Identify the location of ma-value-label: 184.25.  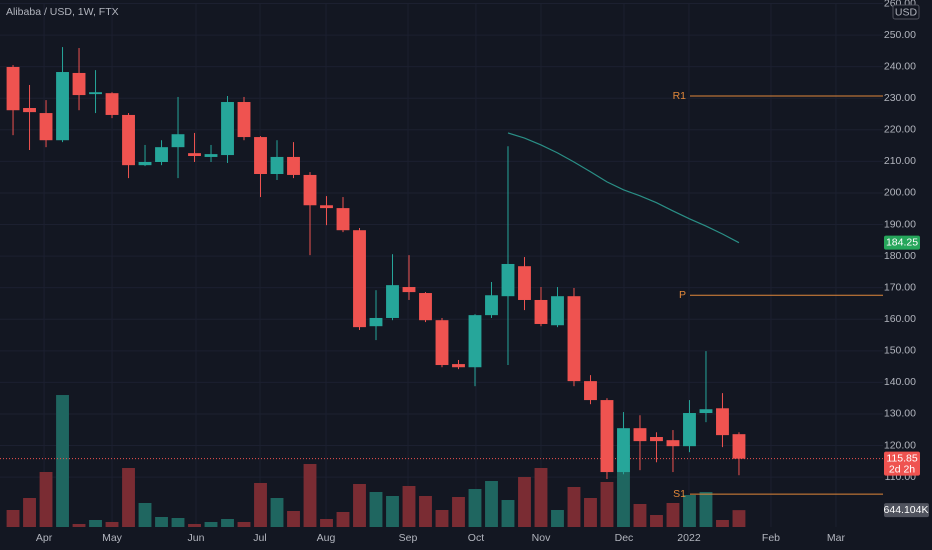
(902, 242).